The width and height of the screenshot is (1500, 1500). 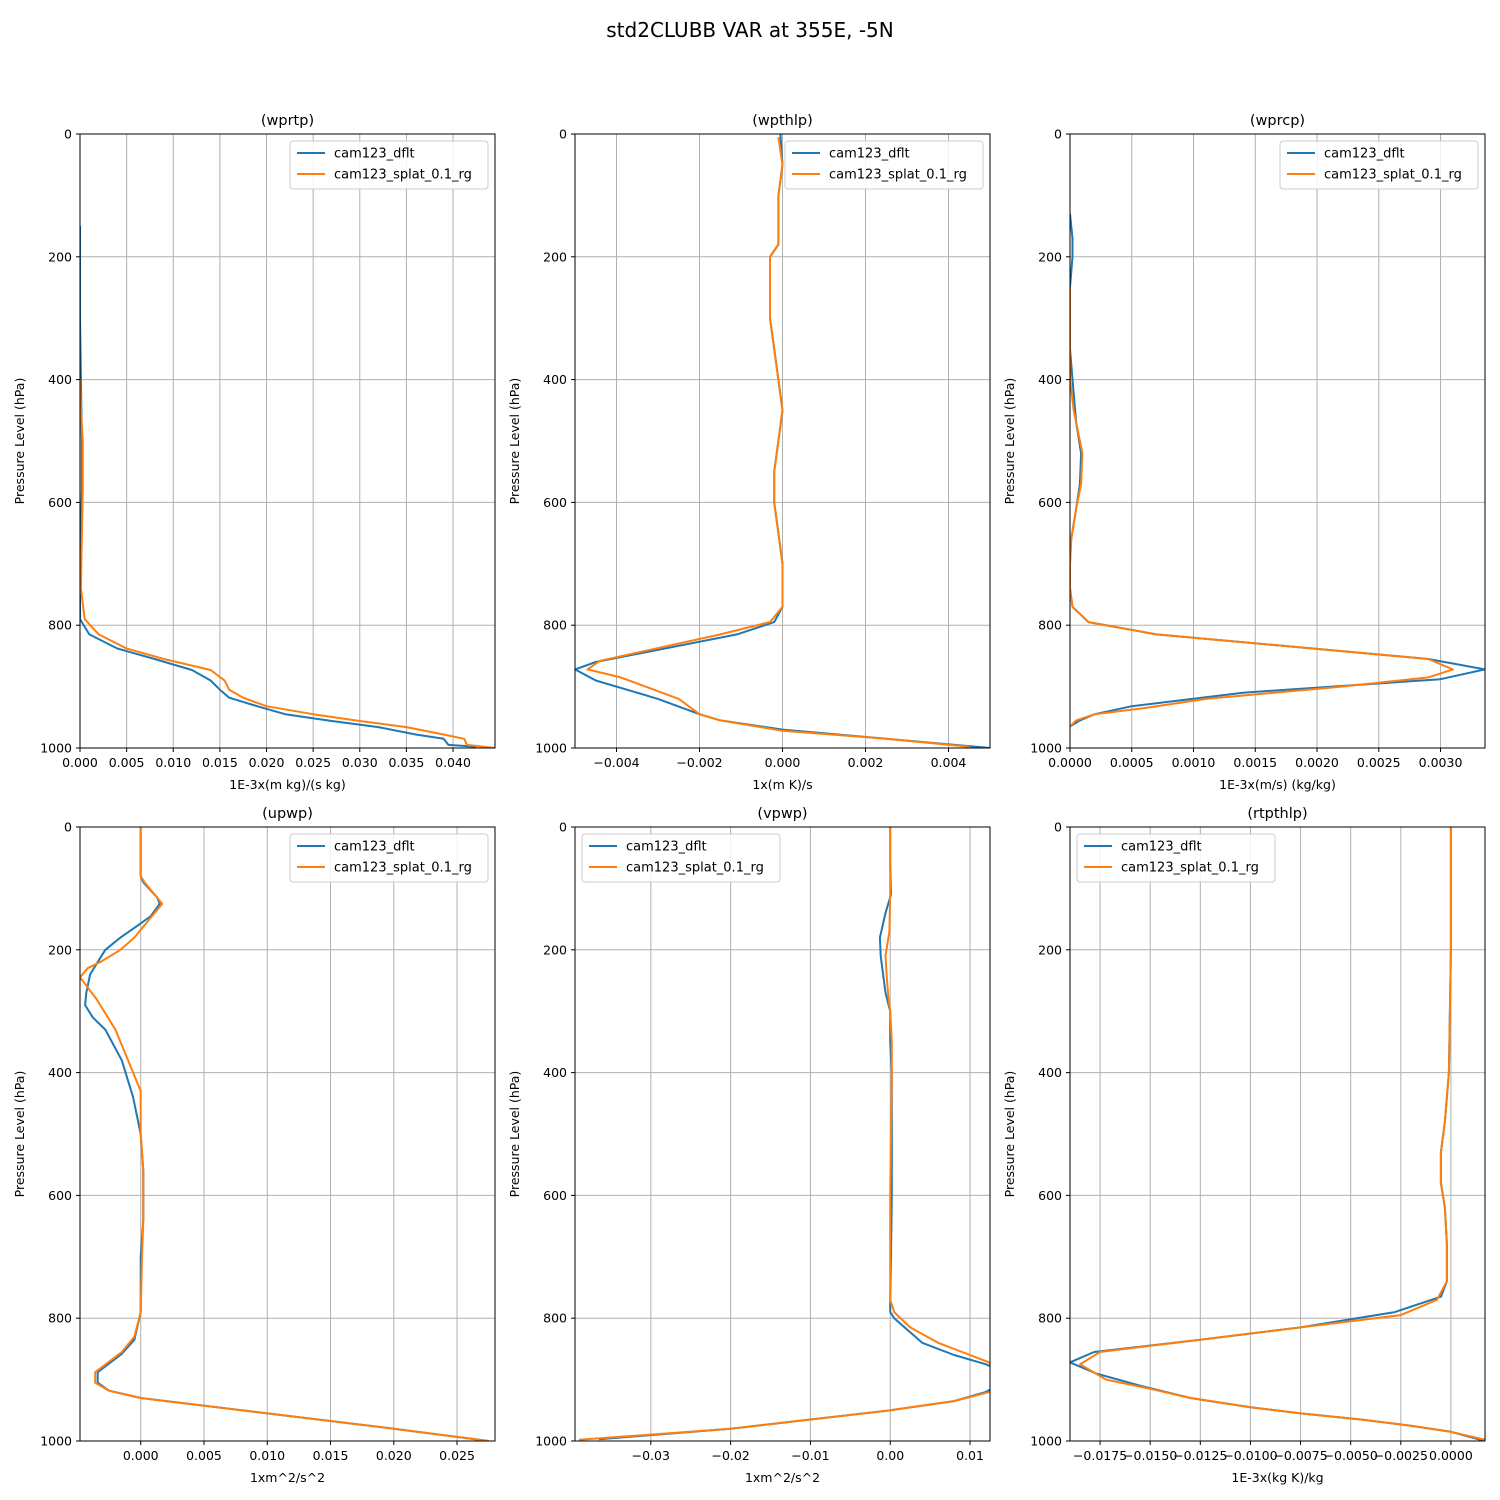 What do you see at coordinates (220, 762) in the screenshot?
I see `x-tick-label: 0.015` at bounding box center [220, 762].